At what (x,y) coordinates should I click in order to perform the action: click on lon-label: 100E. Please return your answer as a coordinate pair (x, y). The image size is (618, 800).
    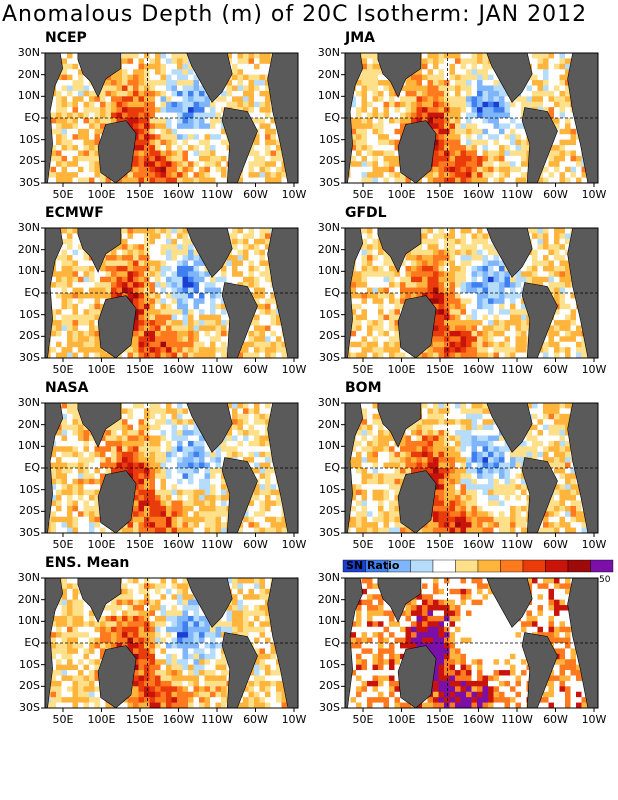
    Looking at the image, I should click on (401, 369).